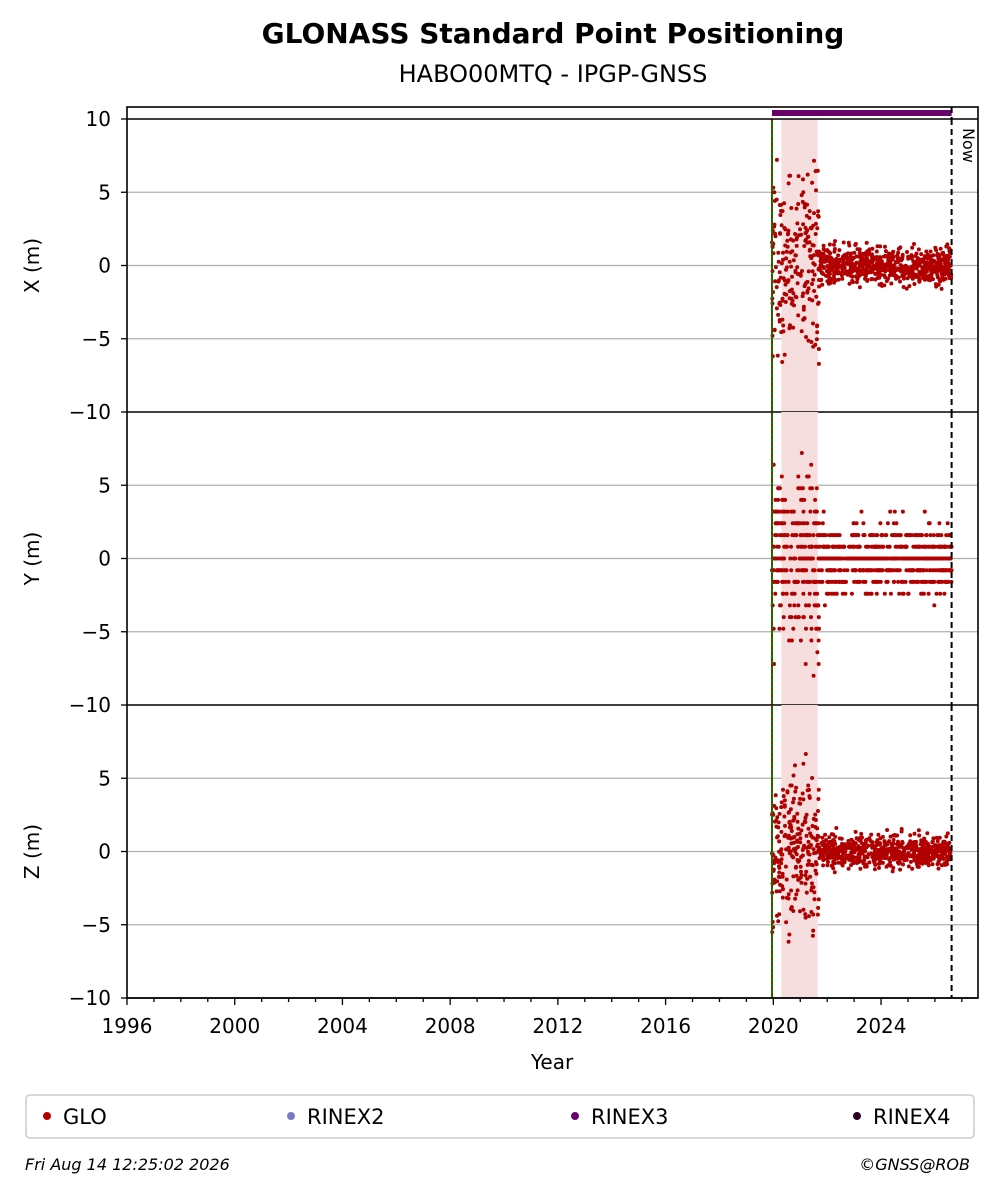 Image resolution: width=997 pixels, height=1194 pixels. Describe the element at coordinates (104, 778) in the screenshot. I see `y-tick-label: 5` at that location.